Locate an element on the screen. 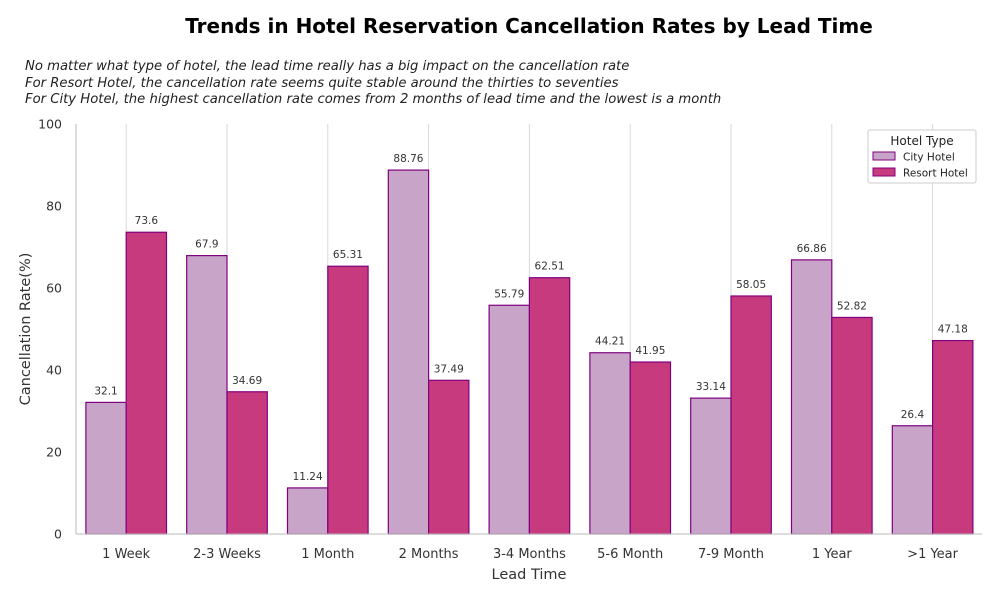  legend-label-city-hotel: City Hotel is located at coordinates (929, 158).